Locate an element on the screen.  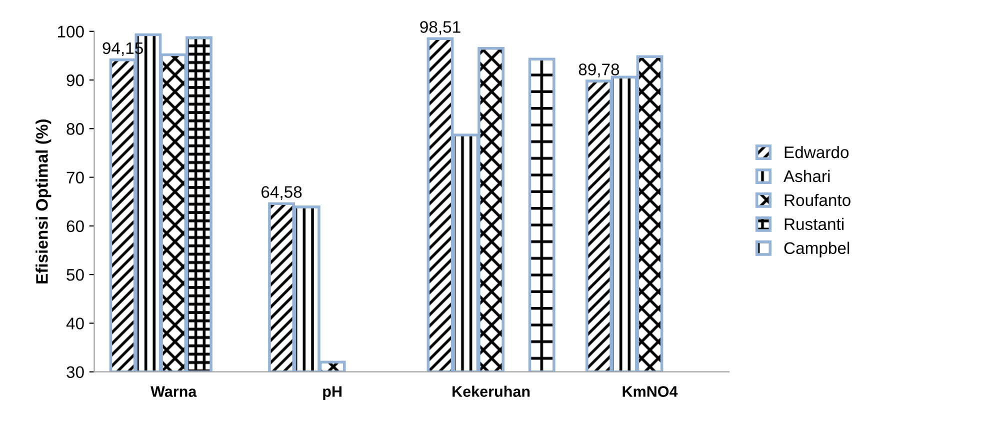
x-tick-label: Warna is located at coordinates (173, 391).